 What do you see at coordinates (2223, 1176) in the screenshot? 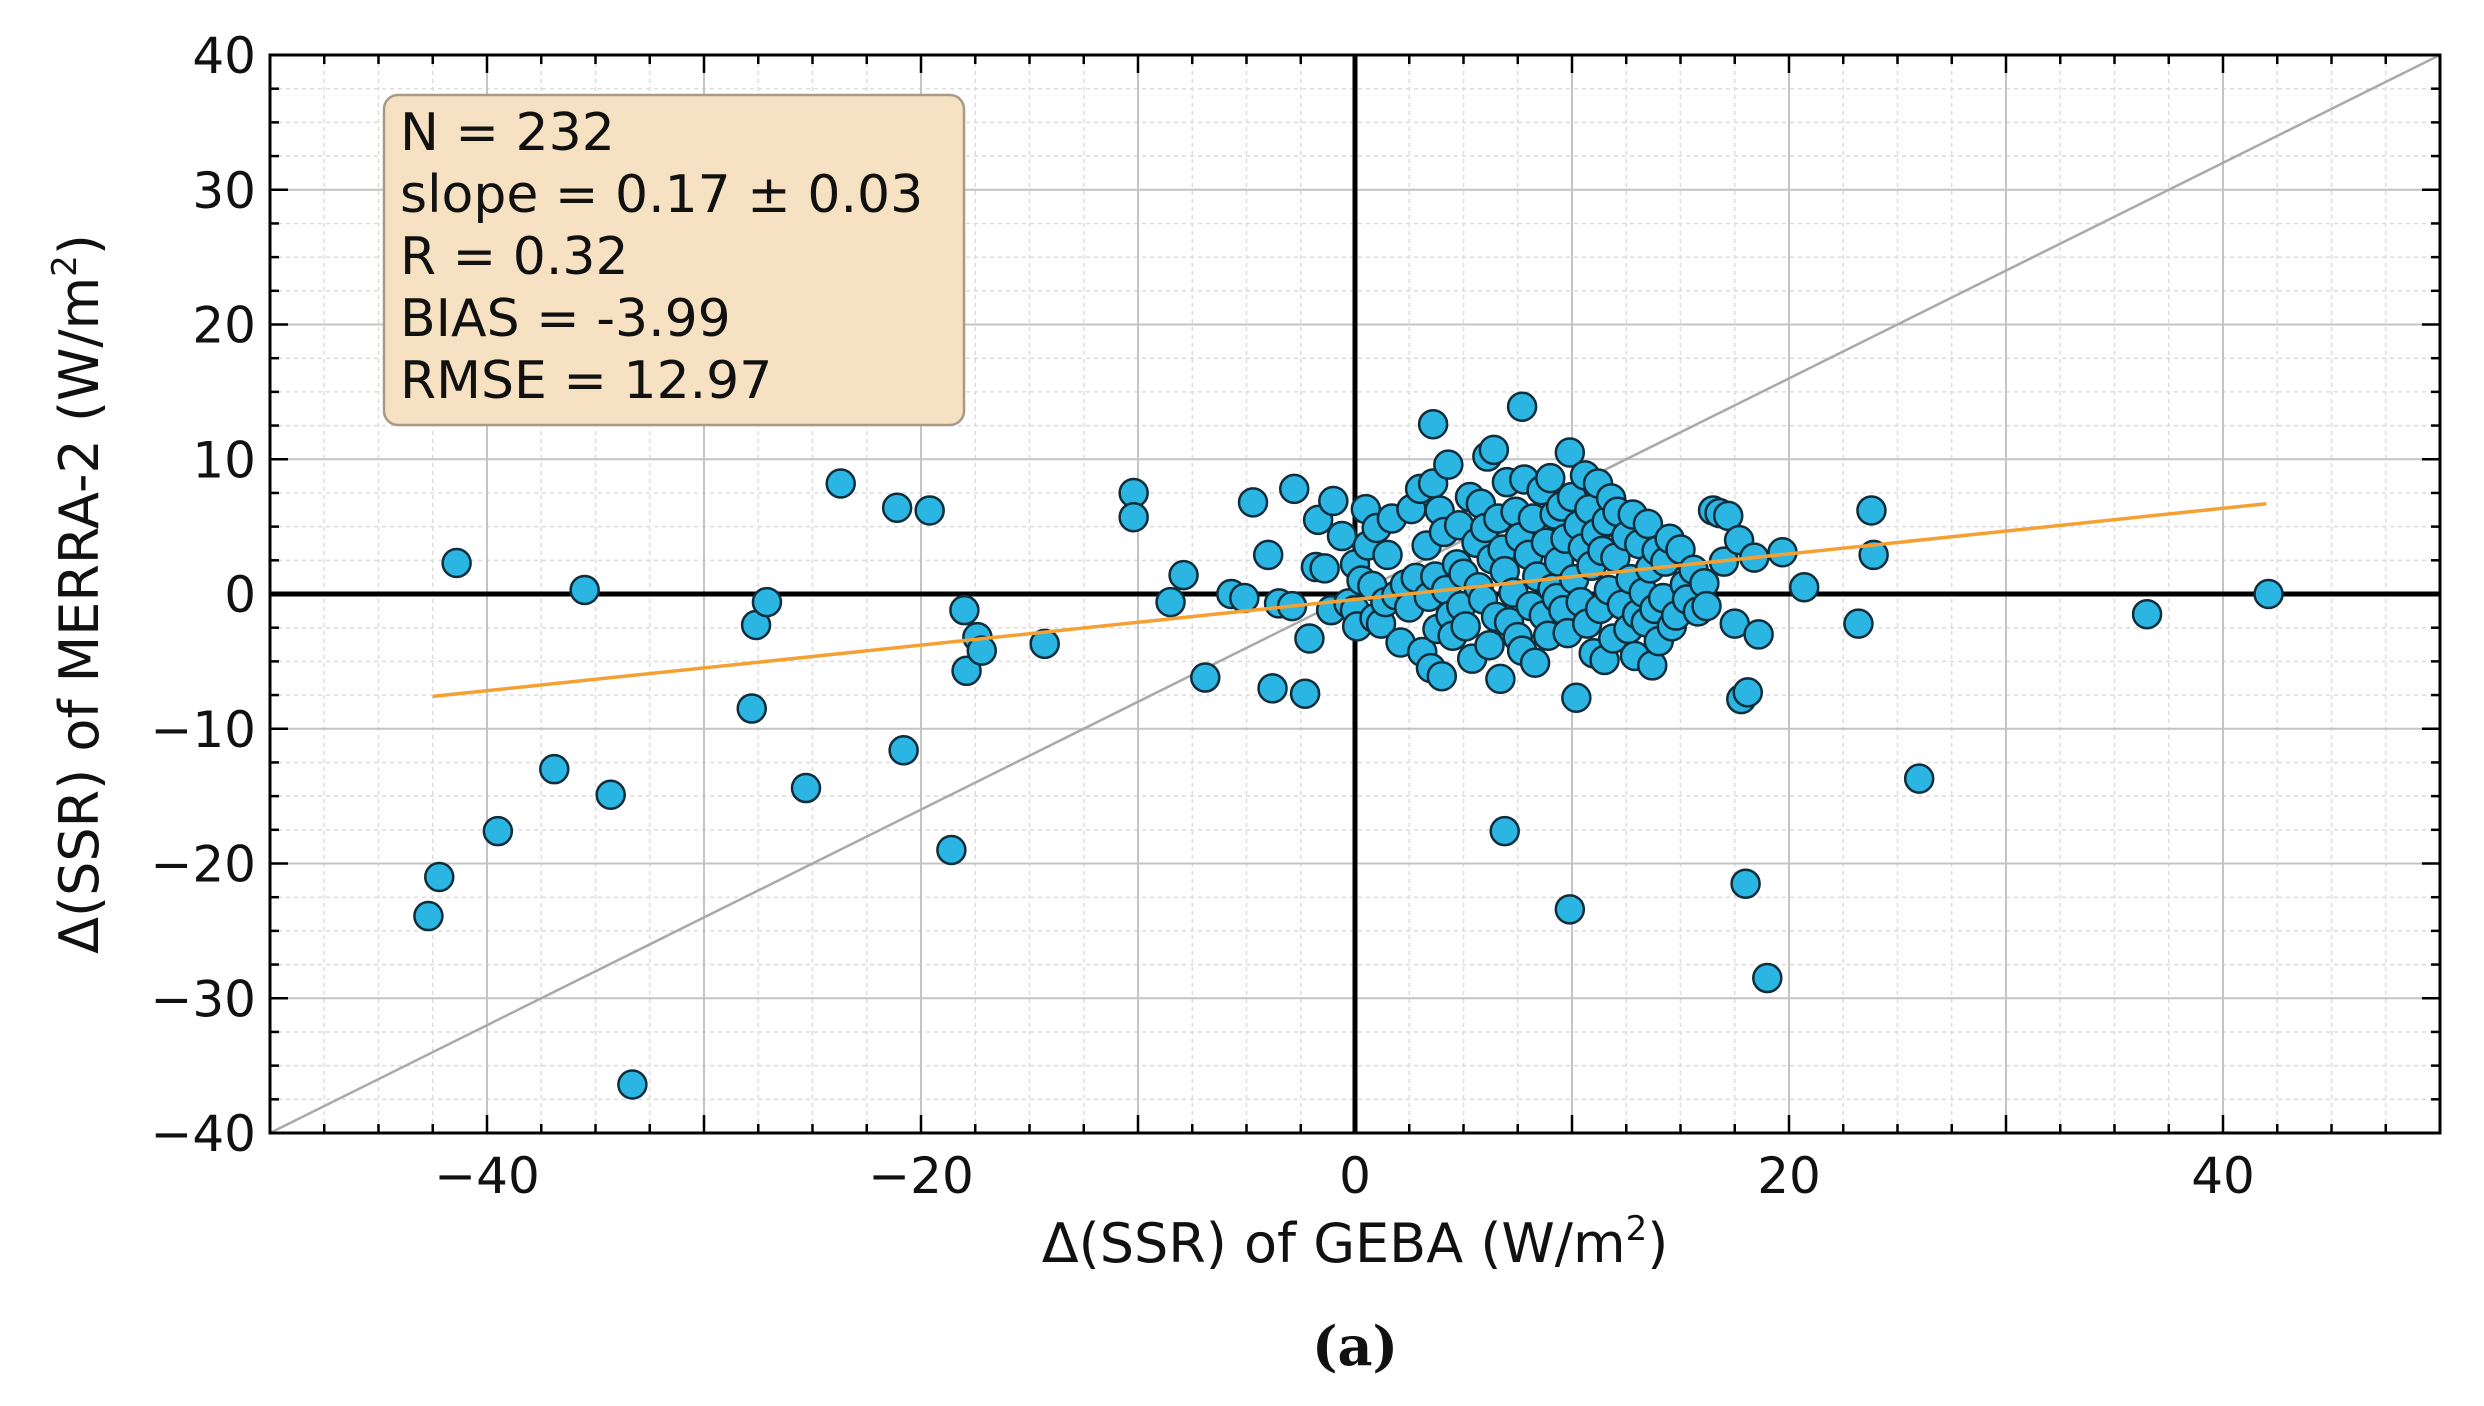
I see `x-tick-label: 40` at bounding box center [2223, 1176].